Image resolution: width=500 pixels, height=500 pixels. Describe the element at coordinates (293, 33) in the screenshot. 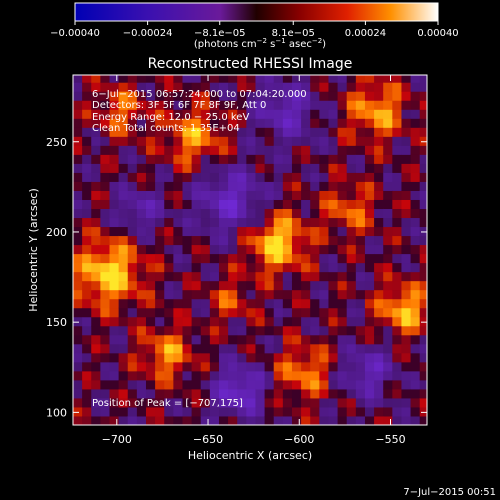

I see `colorbar-tick-label: 8.1e−05` at that location.